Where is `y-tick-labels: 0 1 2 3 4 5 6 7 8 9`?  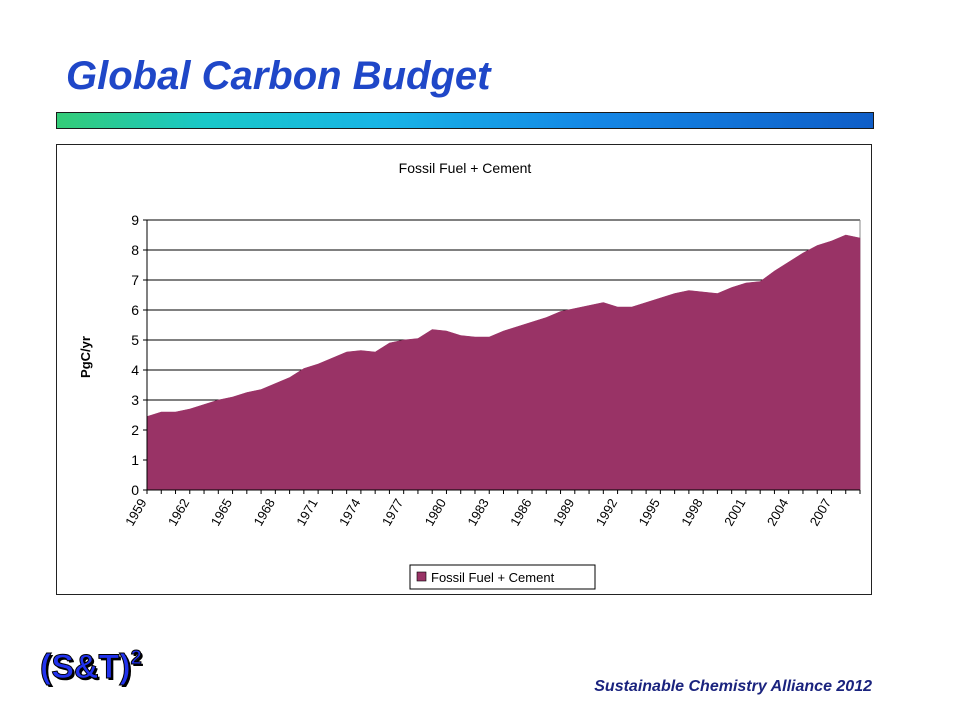
y-tick-labels: 0 1 2 3 4 5 6 7 8 9 is located at coordinates (135, 355).